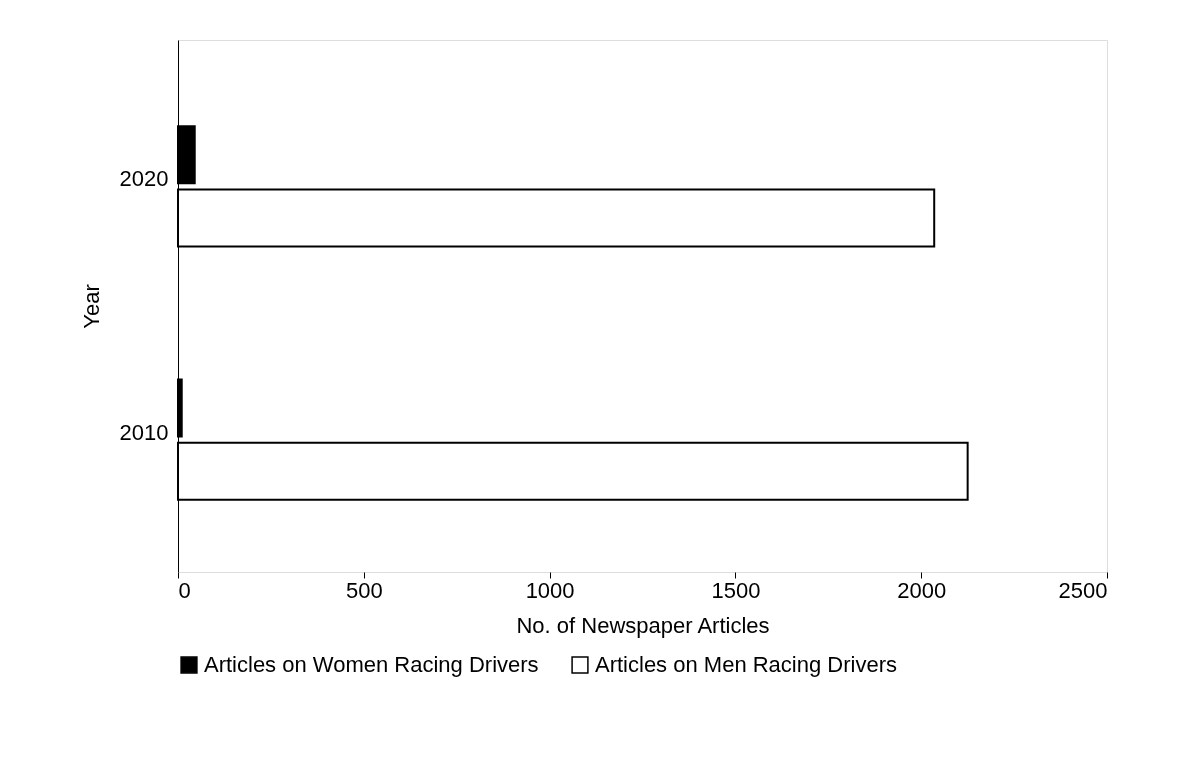 This screenshot has height=765, width=1186. I want to click on x-axis-title: No. of Newspaper Articles, so click(643, 625).